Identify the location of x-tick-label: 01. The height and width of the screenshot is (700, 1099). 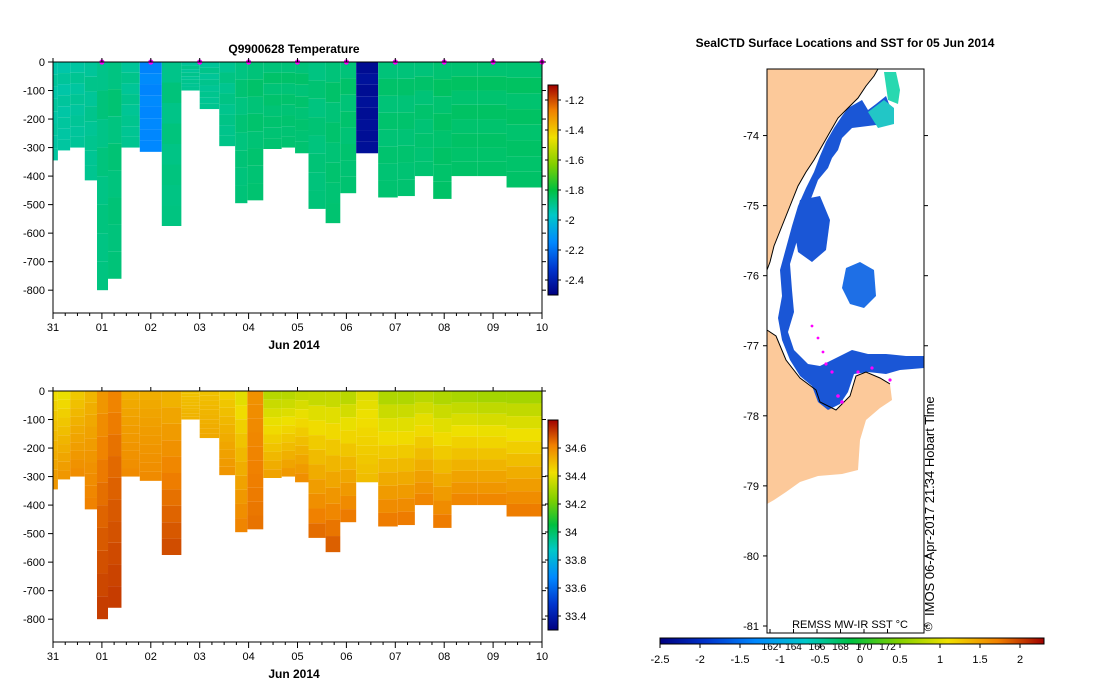
(102, 657).